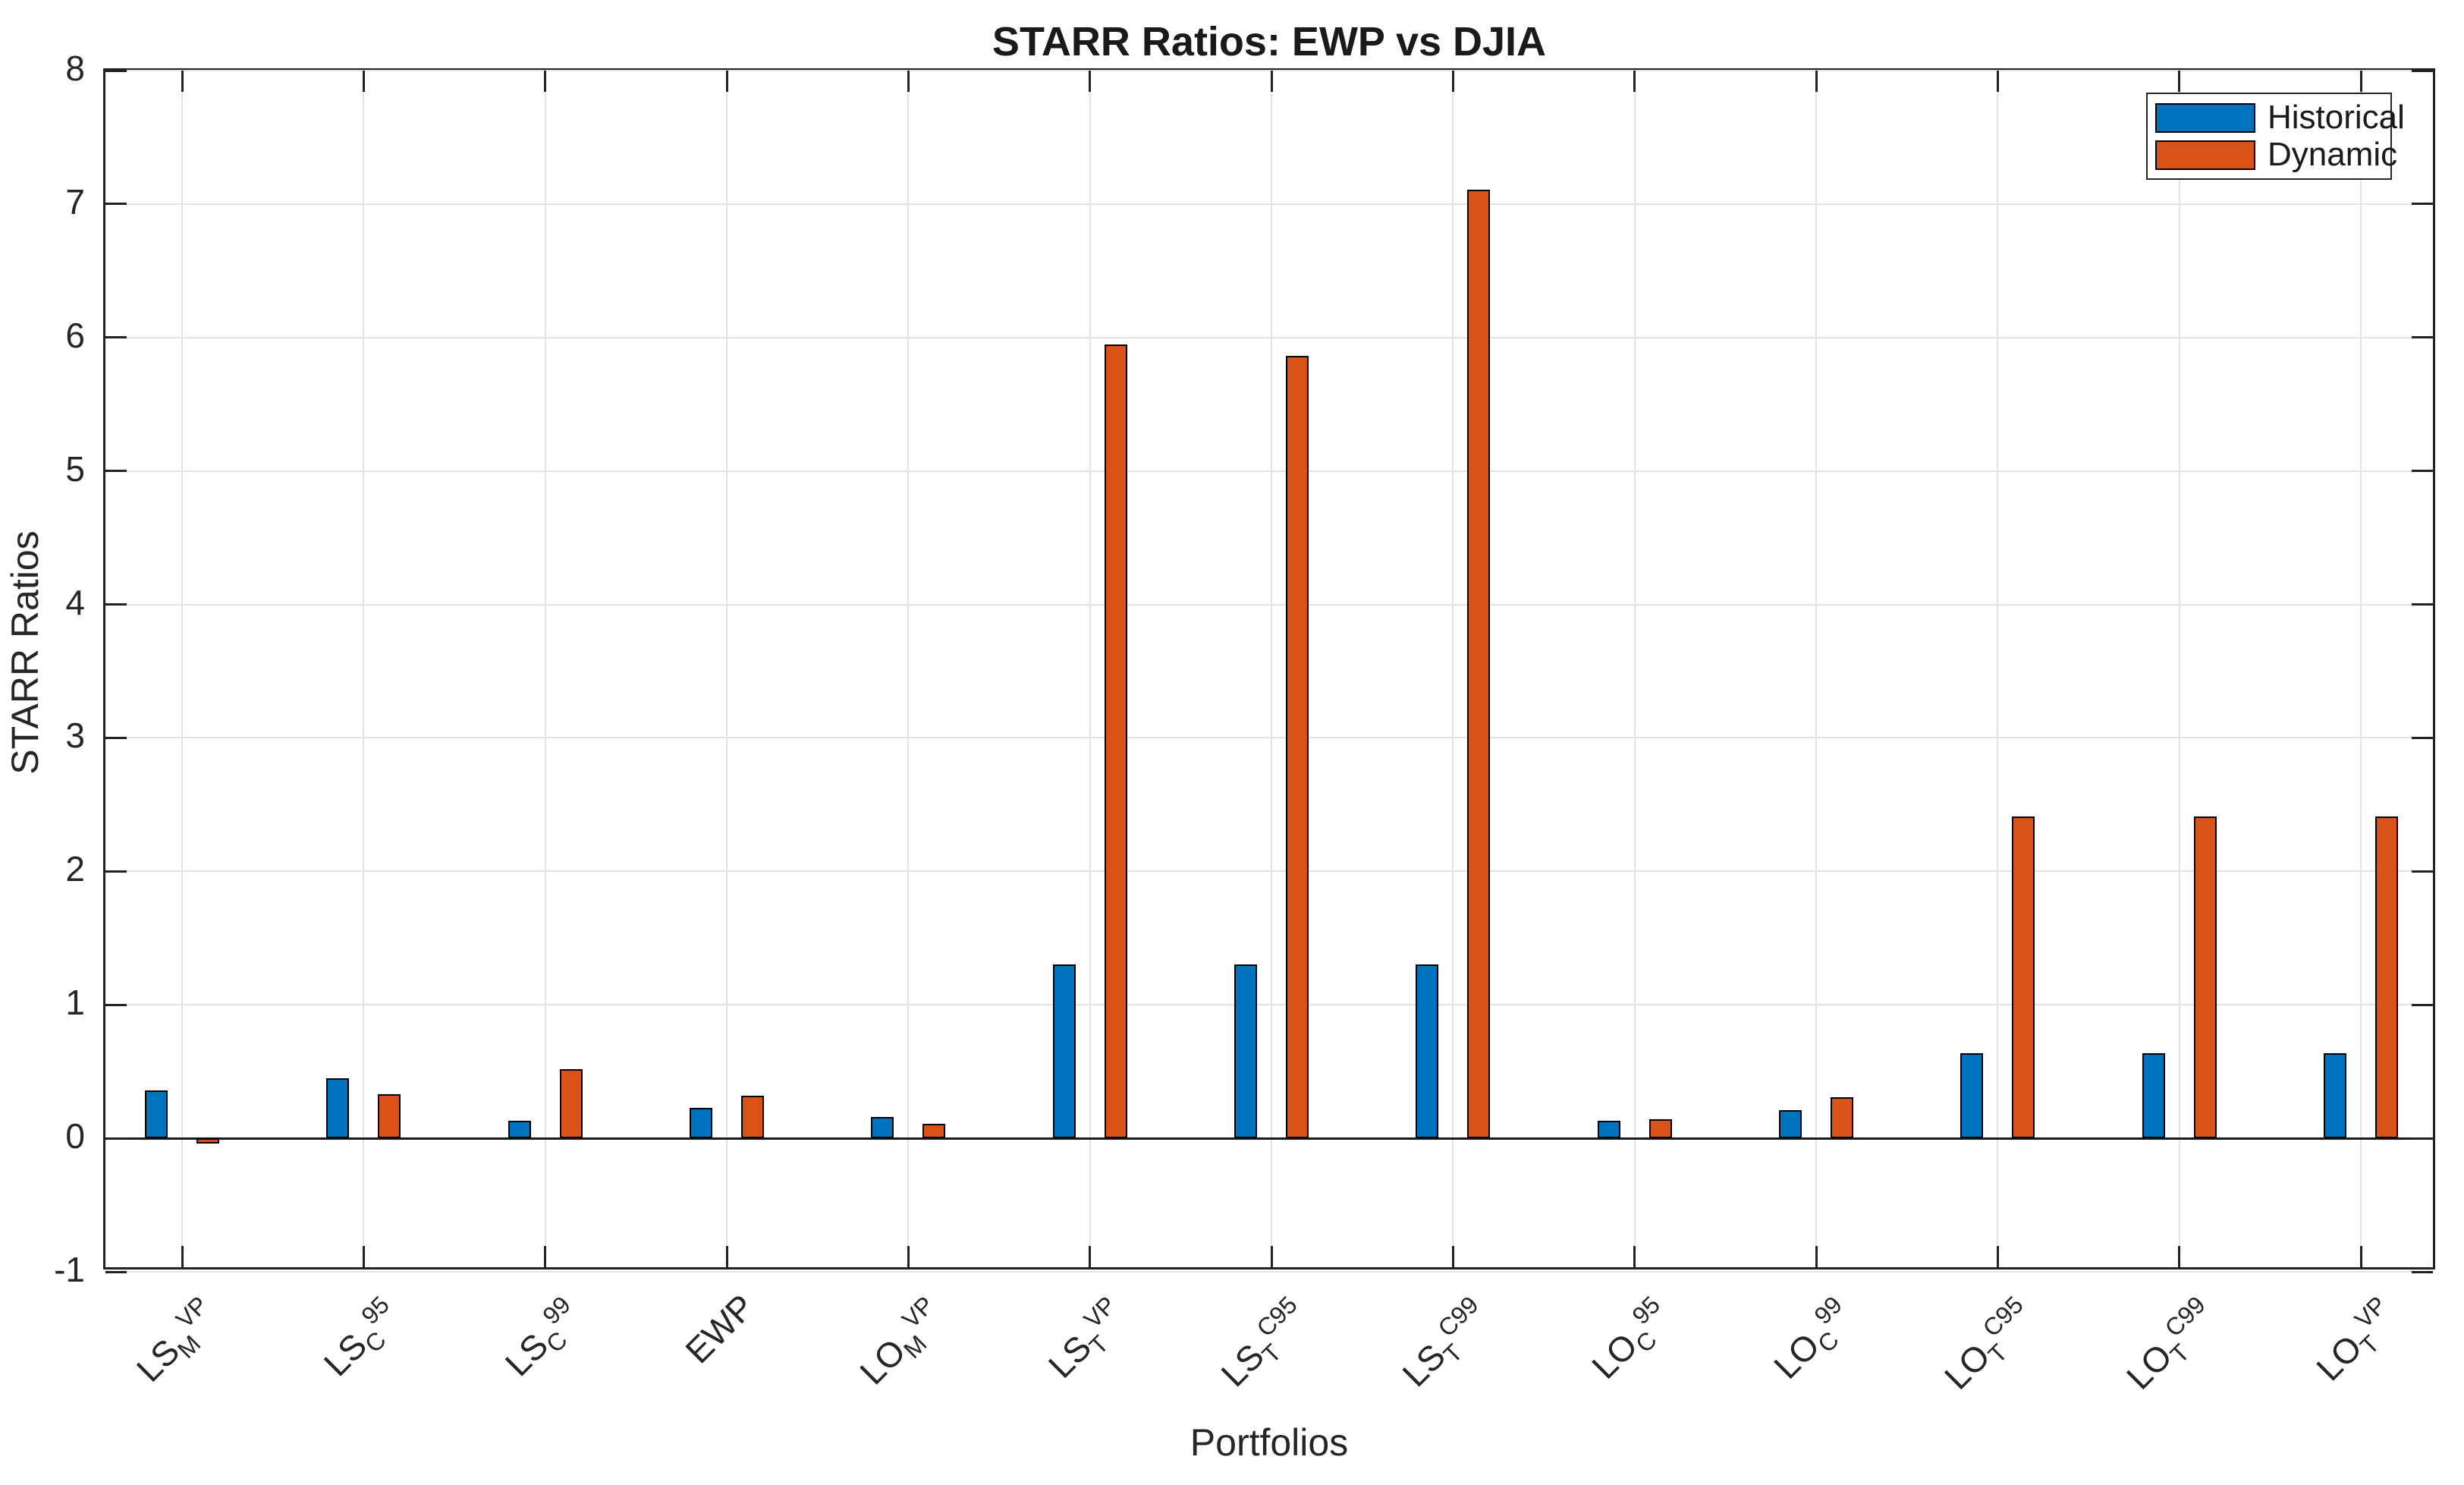  Describe the element at coordinates (1439, 1343) in the screenshot. I see `x-tick-label: LSTC99` at that location.